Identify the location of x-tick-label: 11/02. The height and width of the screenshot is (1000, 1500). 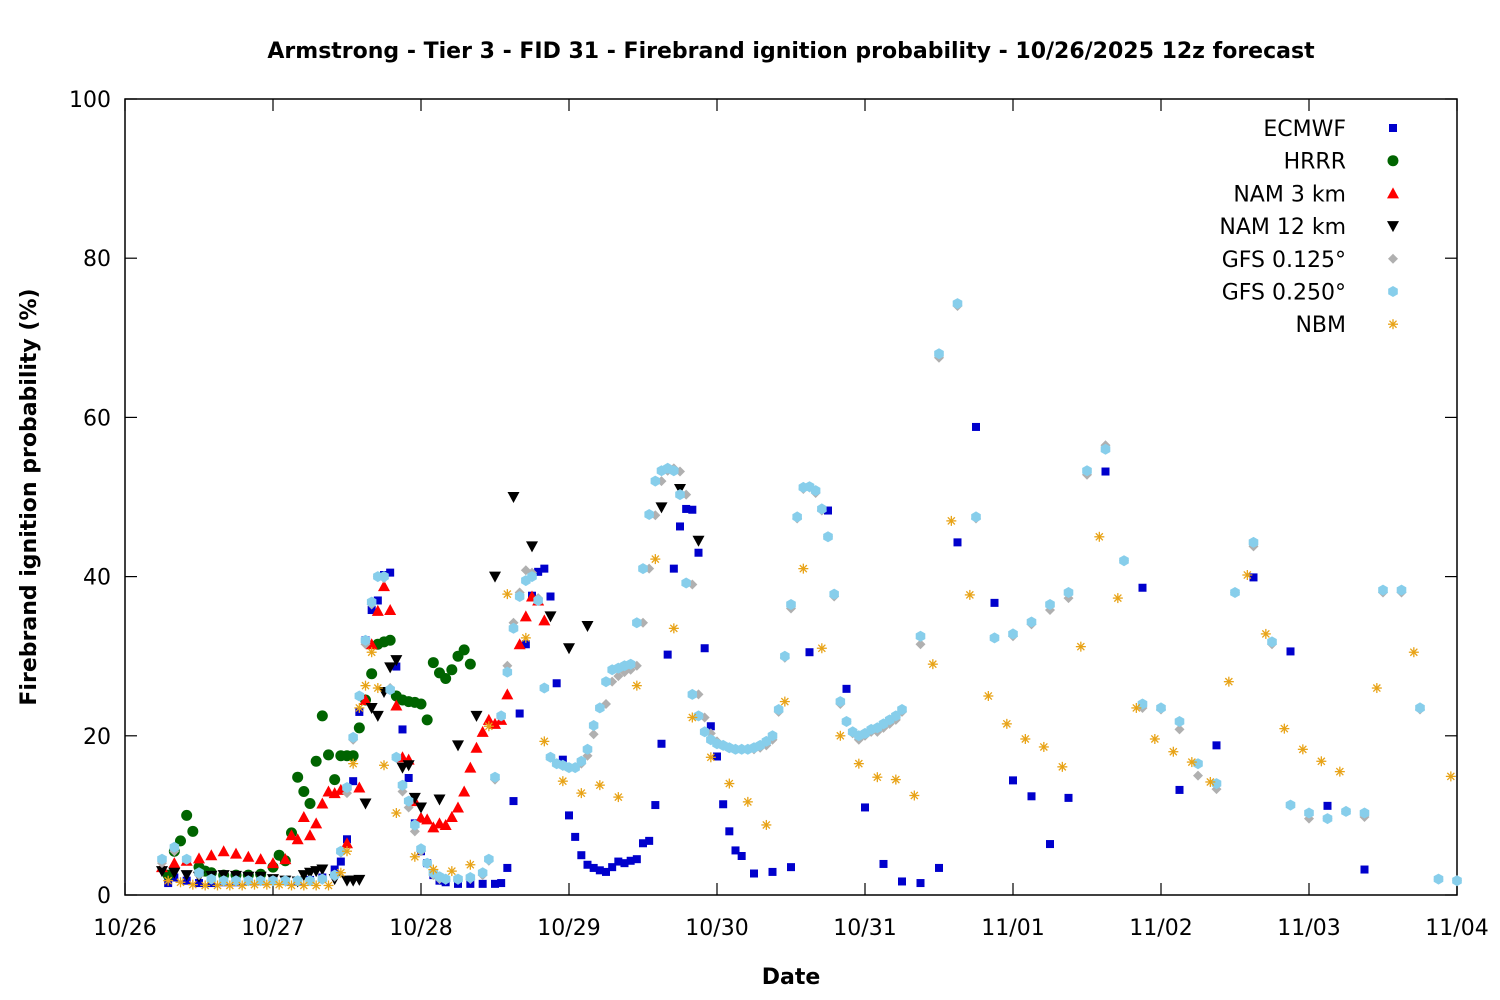
(1160, 928).